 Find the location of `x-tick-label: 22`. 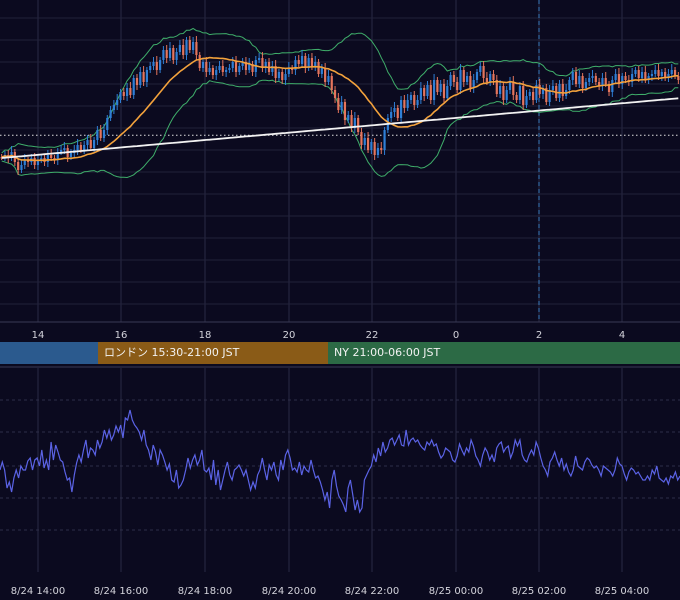

x-tick-label: 22 is located at coordinates (372, 335).